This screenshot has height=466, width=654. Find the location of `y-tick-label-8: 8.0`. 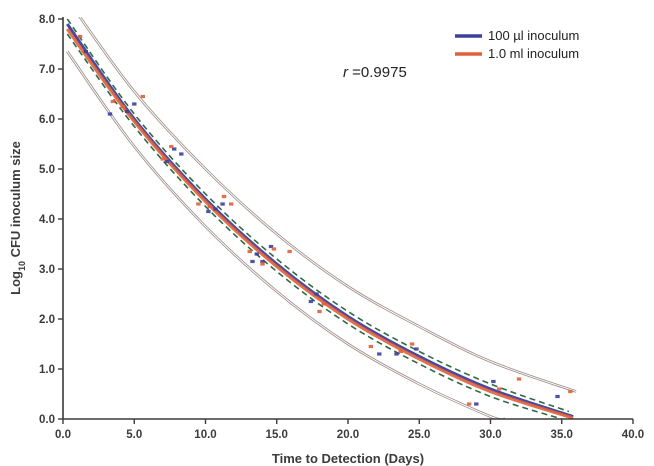

y-tick-label-8: 8.0 is located at coordinates (47, 20).